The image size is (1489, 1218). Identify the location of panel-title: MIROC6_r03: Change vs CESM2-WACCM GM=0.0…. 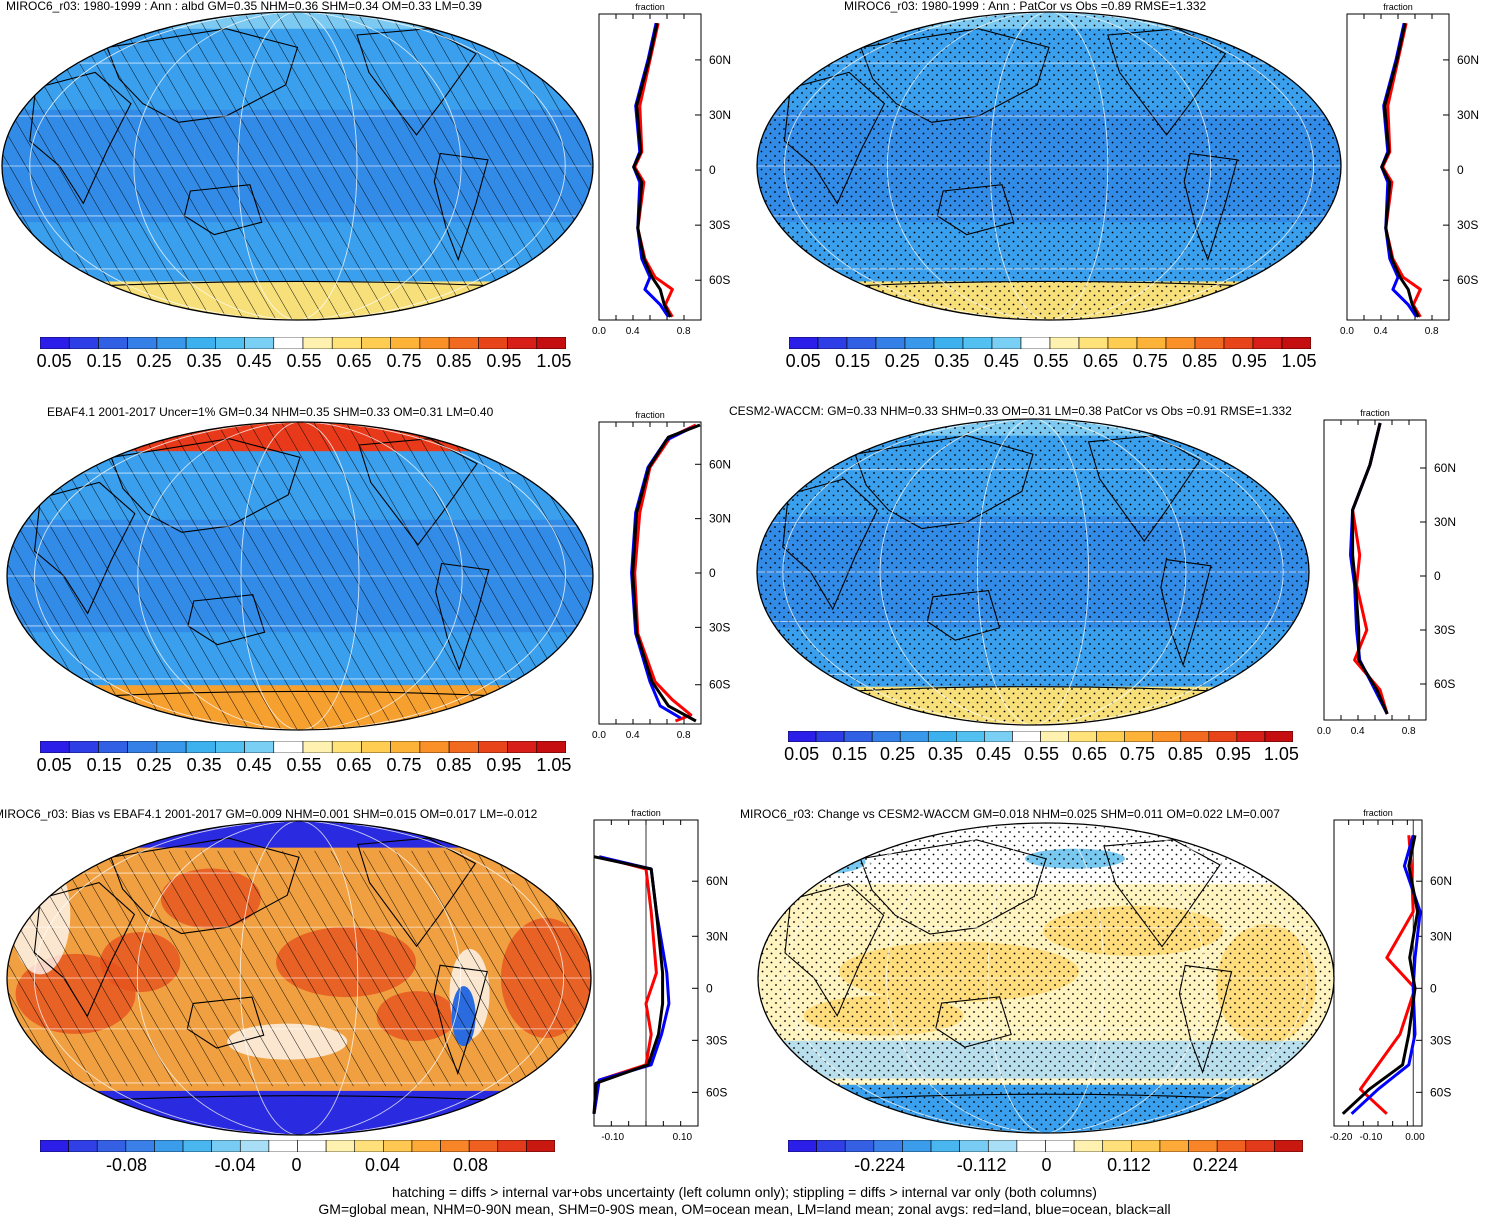
(1010, 814).